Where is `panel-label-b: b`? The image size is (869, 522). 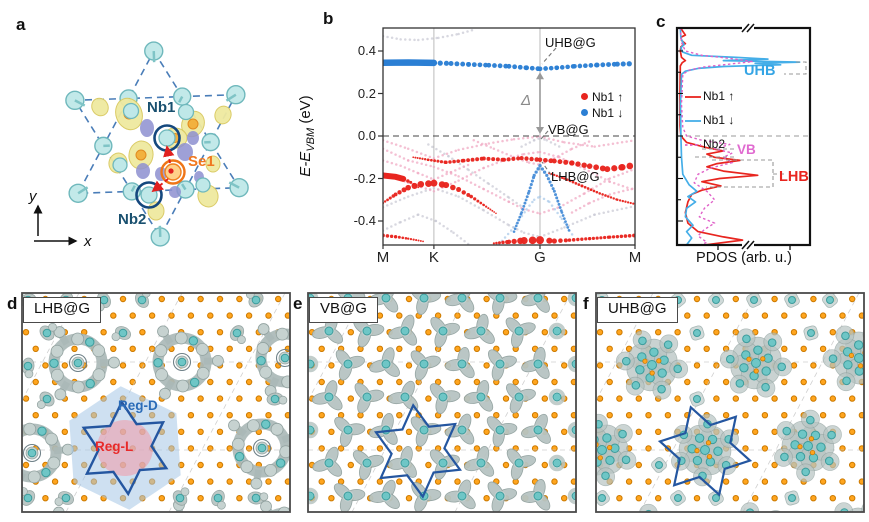
panel-label-b: b is located at coordinates (328, 18).